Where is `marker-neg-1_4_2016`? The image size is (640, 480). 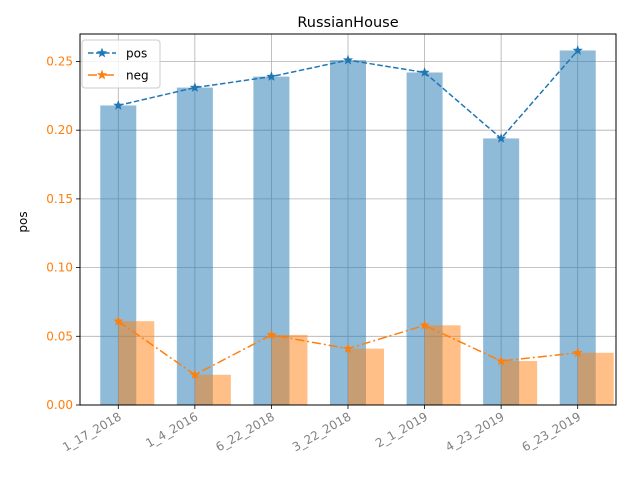
marker-neg-1_4_2016 is located at coordinates (194, 374).